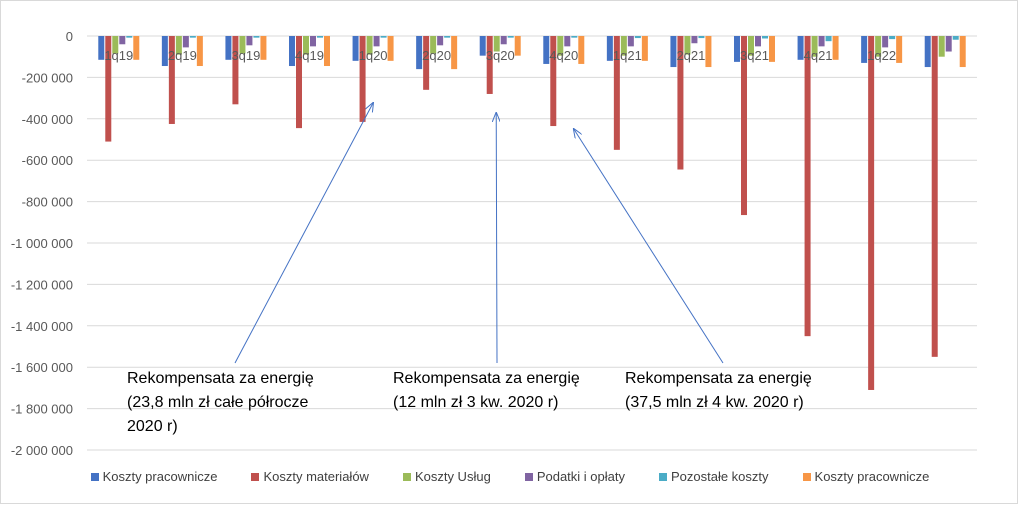 Image resolution: width=1018 pixels, height=510 pixels. What do you see at coordinates (486, 378) in the screenshot?
I see `annotation-2-line-1: Rekompensata za energię` at bounding box center [486, 378].